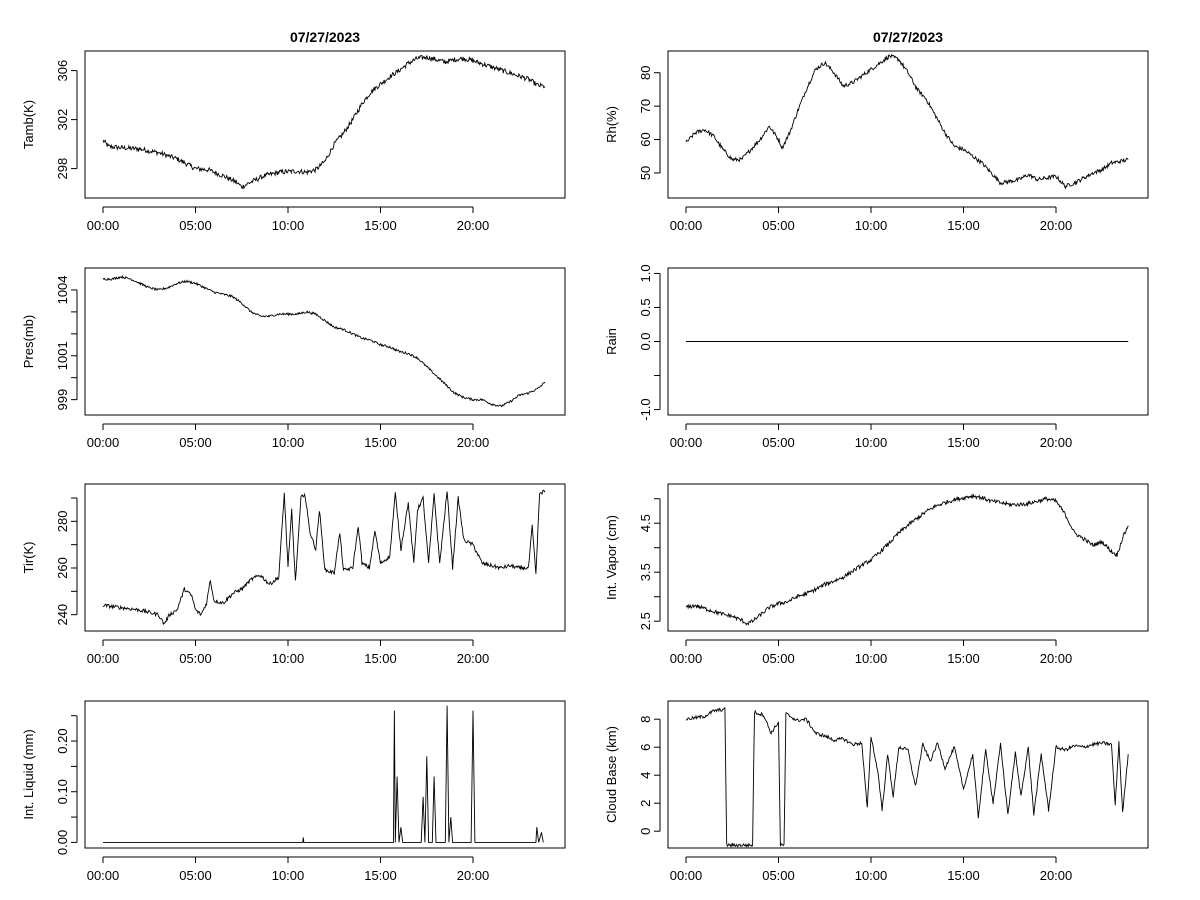  Describe the element at coordinates (778, 875) in the screenshot. I see `cloud-x-tick-label: 05:00` at that location.